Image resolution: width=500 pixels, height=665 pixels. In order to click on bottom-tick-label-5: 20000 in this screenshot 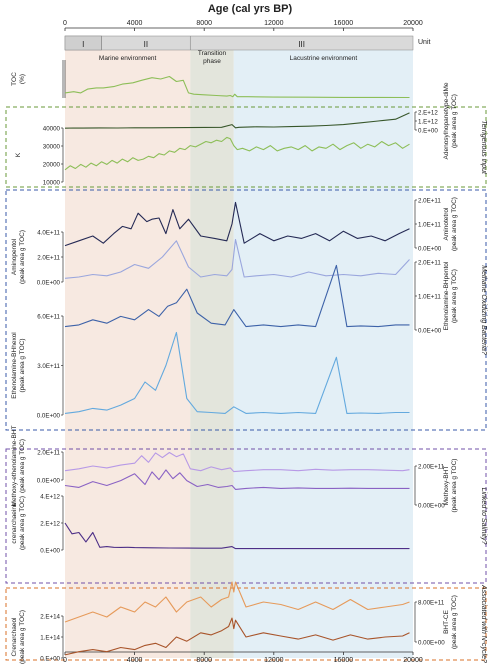, I will do `click(413, 660)`.